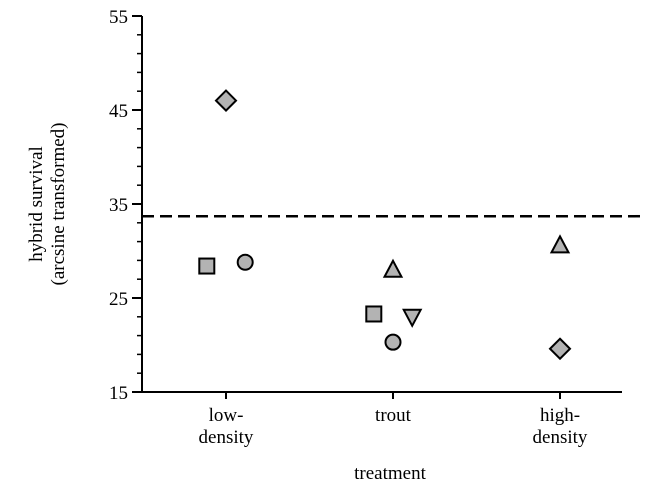 This screenshot has width=650, height=485. What do you see at coordinates (560, 415) in the screenshot?
I see `x-tick-label-line: high-` at bounding box center [560, 415].